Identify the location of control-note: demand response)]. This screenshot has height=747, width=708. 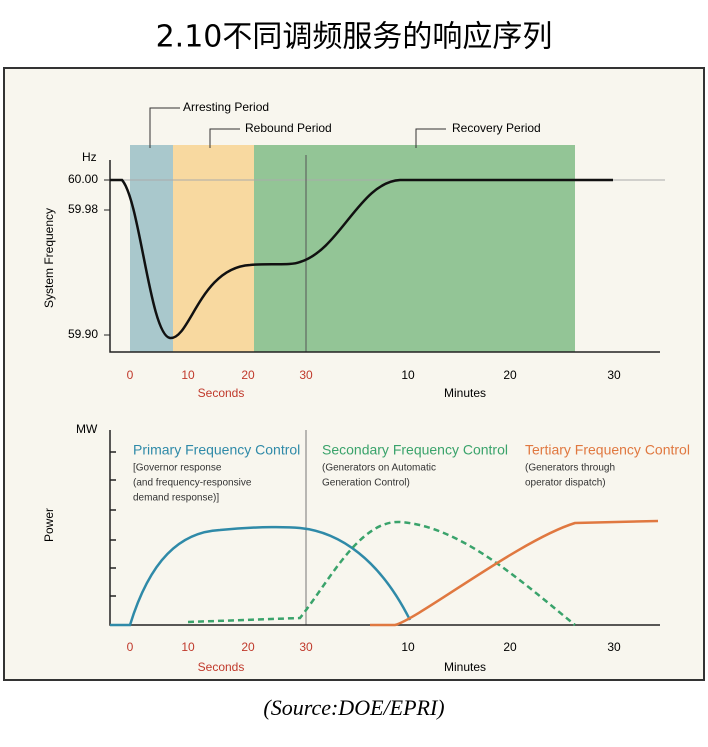
(176, 498).